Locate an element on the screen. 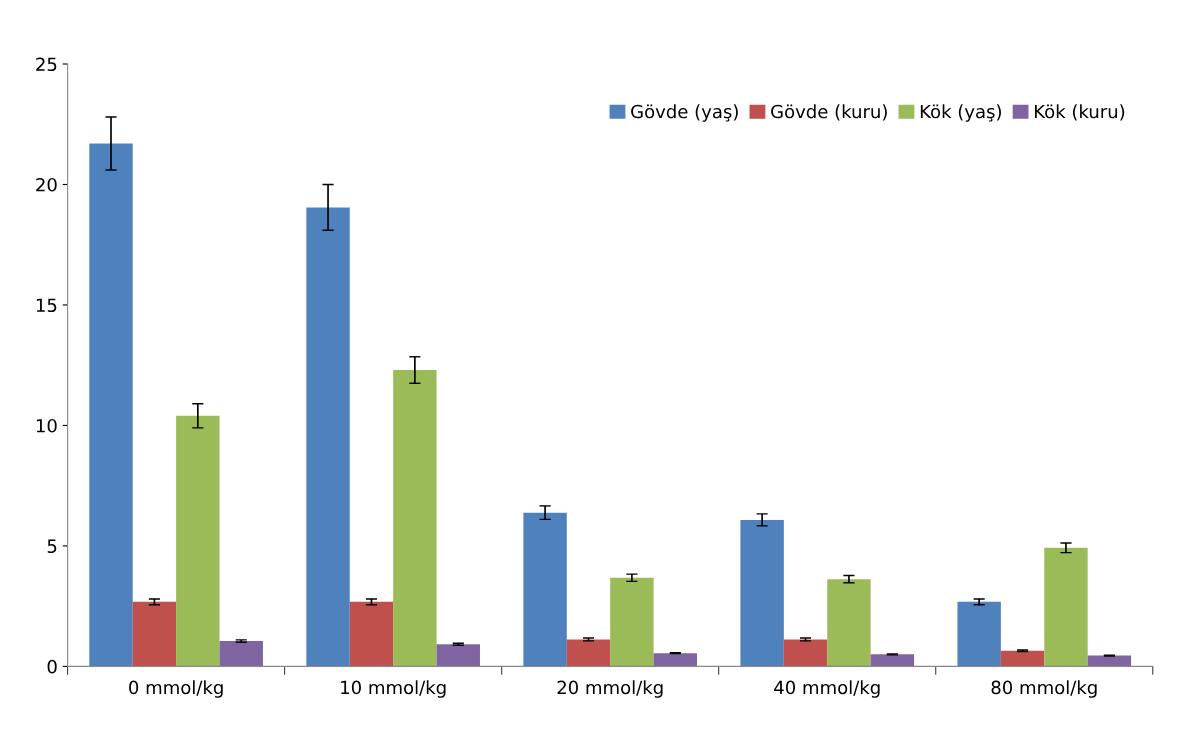  legend-label: Kök (yaş) is located at coordinates (960, 113).